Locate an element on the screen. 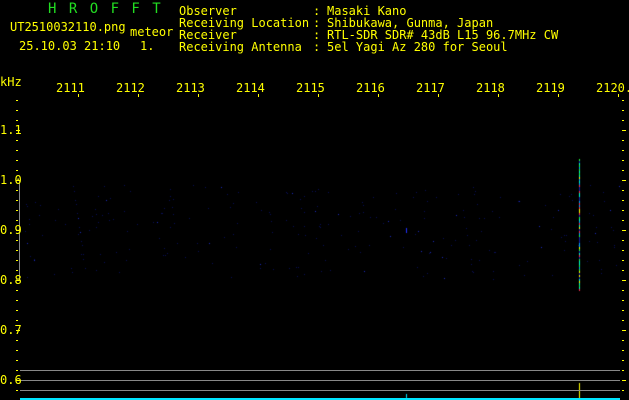  info-label: Receiving Antenna is located at coordinates (240, 47).